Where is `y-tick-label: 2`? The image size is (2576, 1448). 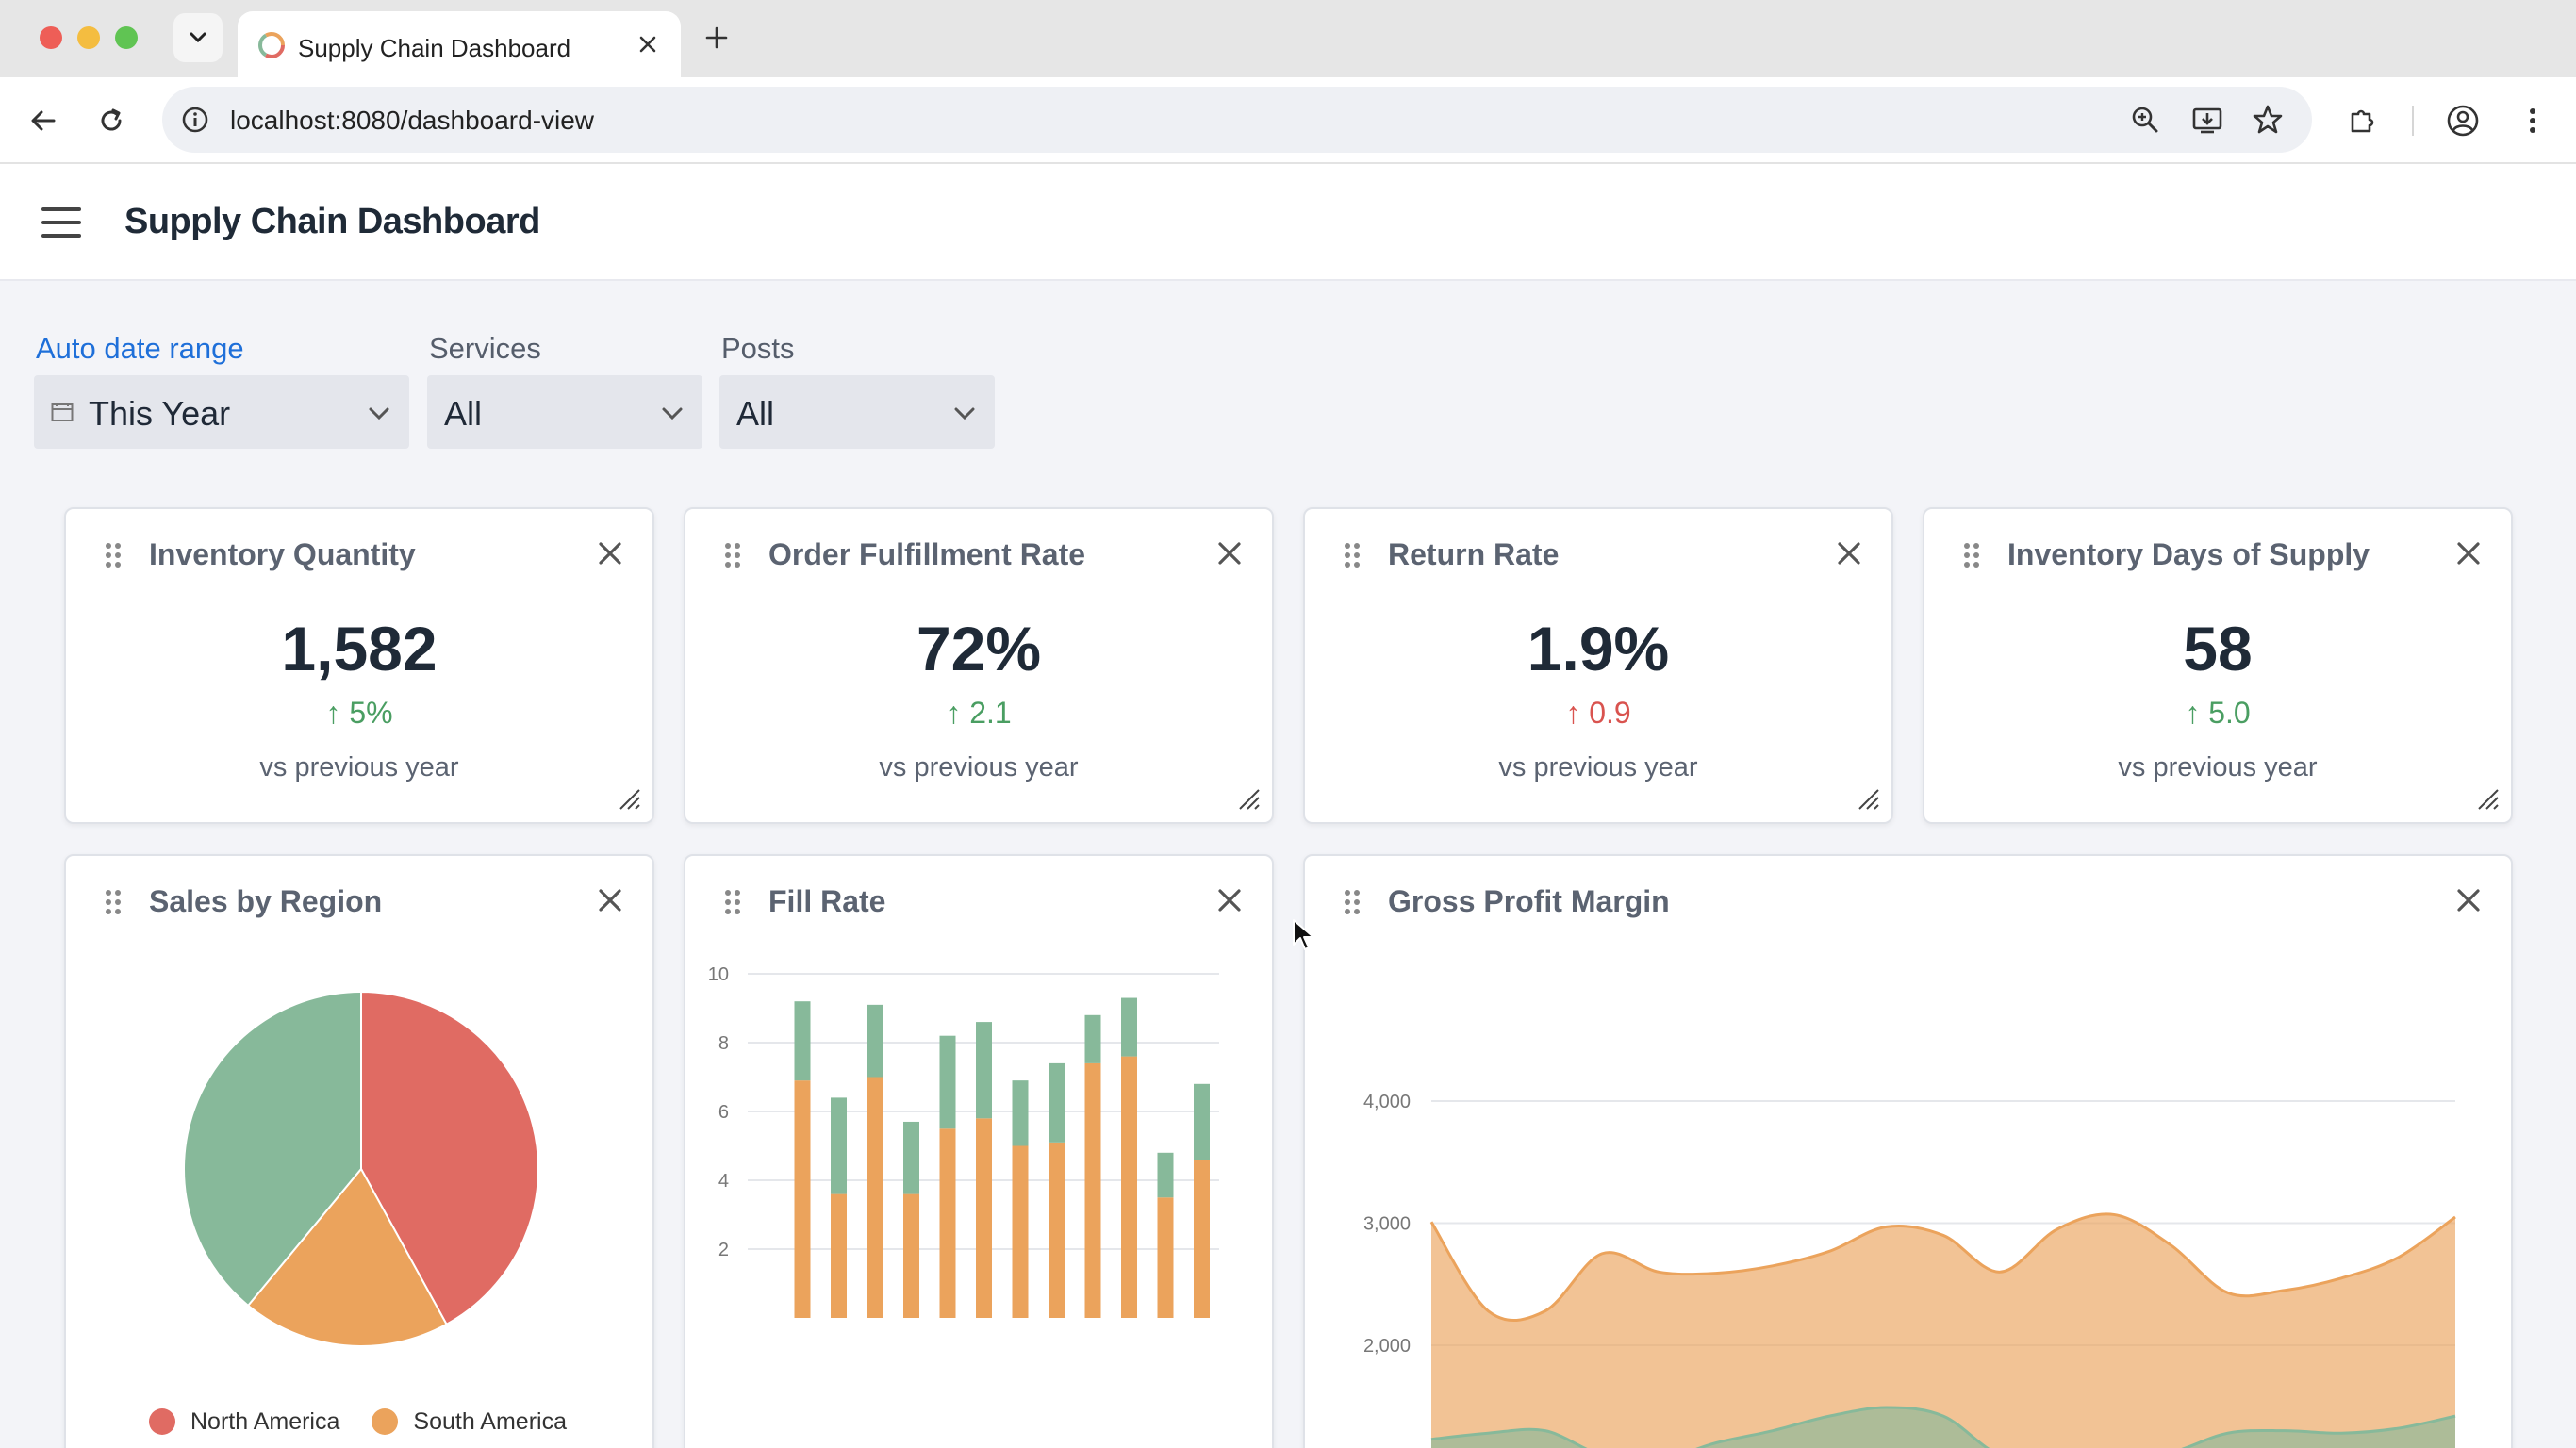 y-tick-label: 2 is located at coordinates (723, 1250).